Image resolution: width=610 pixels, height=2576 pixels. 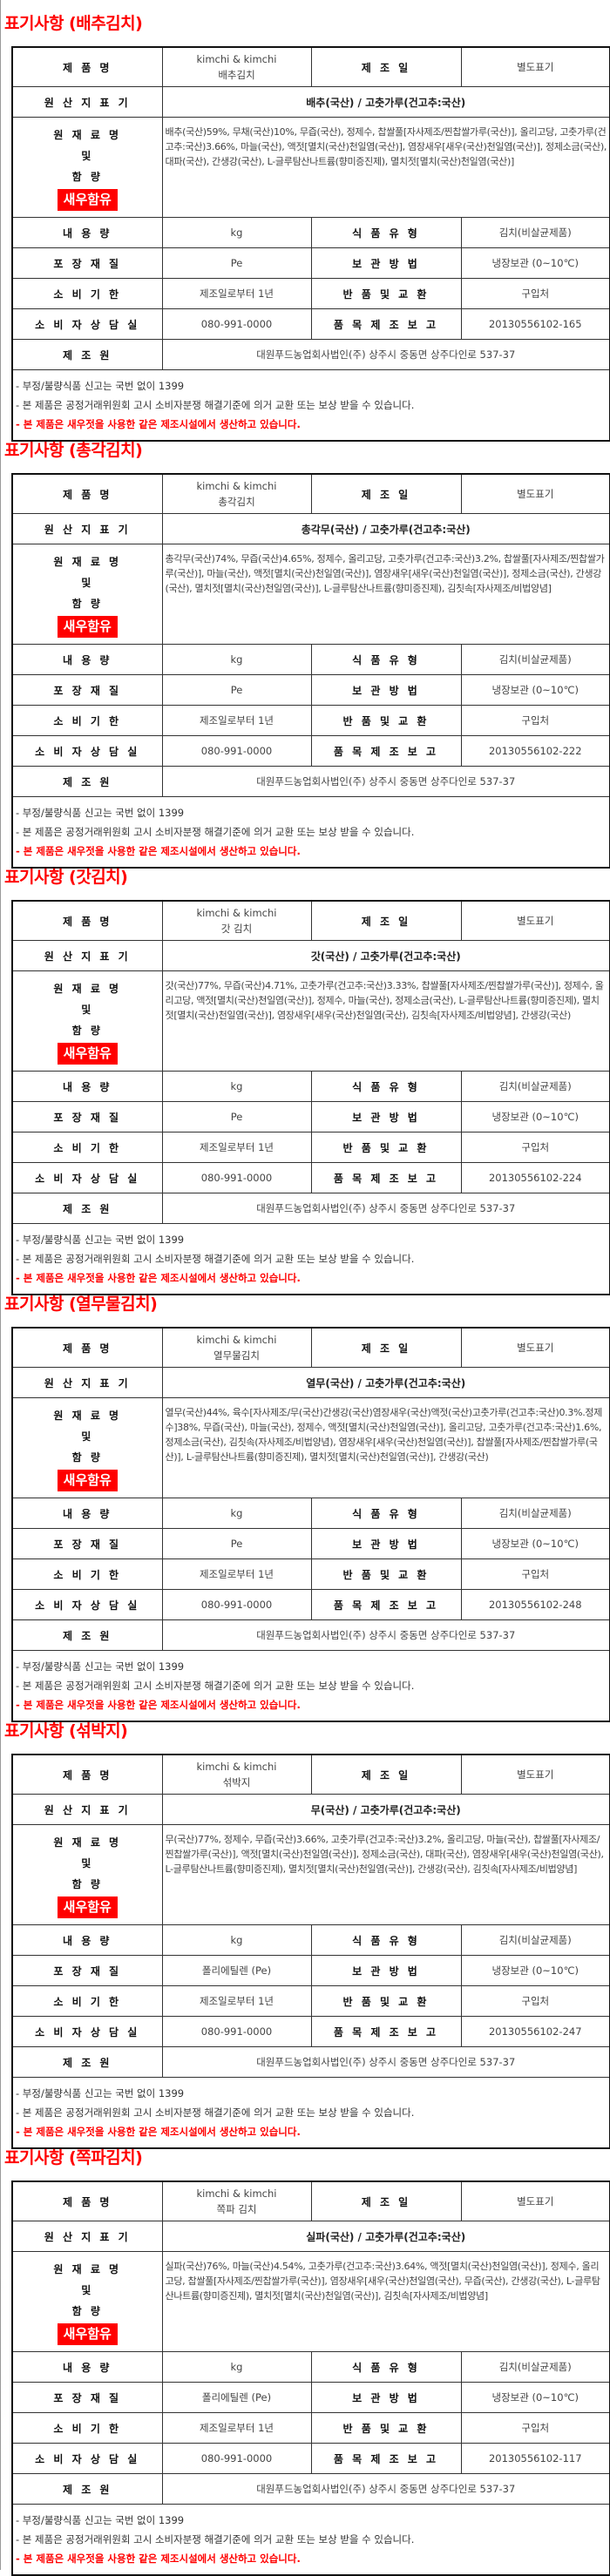 I want to click on report-no-value: 20130556102-247, so click(x=535, y=2031).